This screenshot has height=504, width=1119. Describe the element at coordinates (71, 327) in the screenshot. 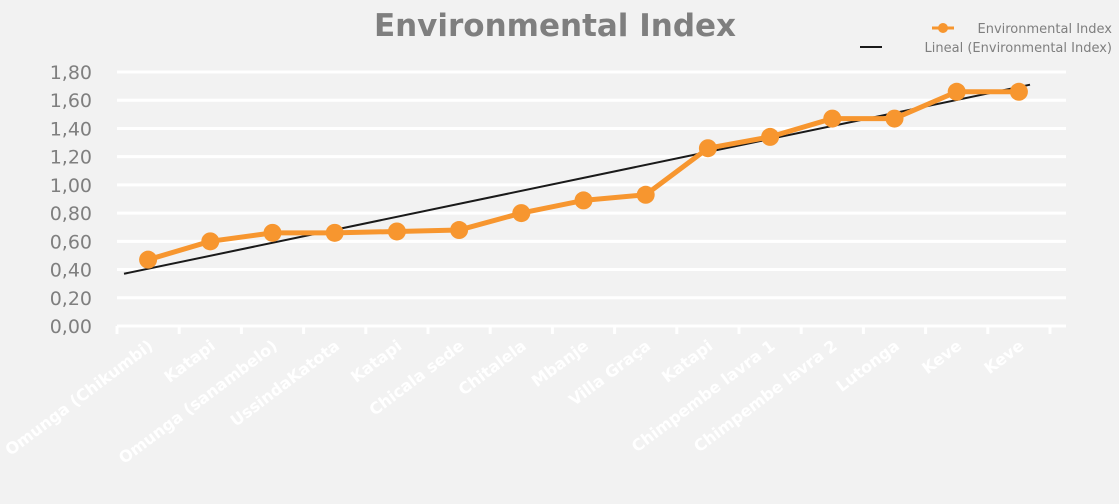

I see `y-tick-label: 0,00` at that location.